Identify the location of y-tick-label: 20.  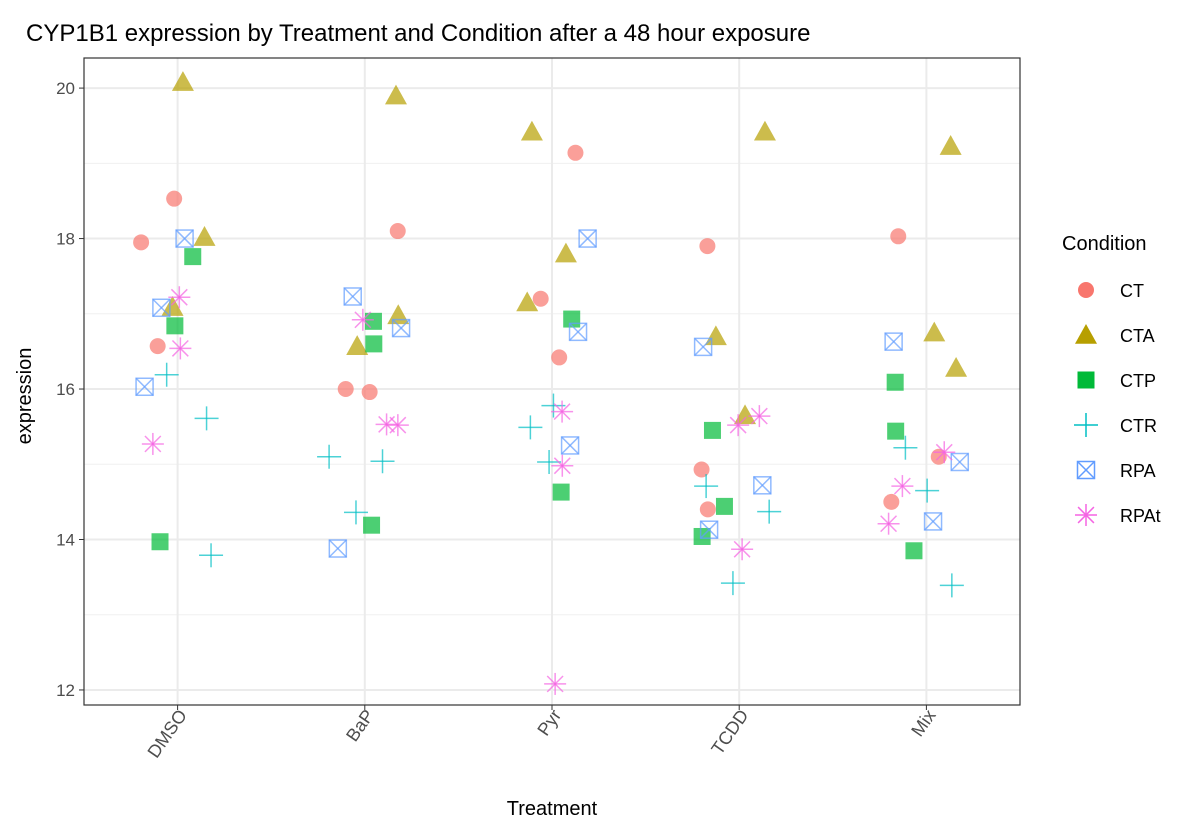
(65, 88).